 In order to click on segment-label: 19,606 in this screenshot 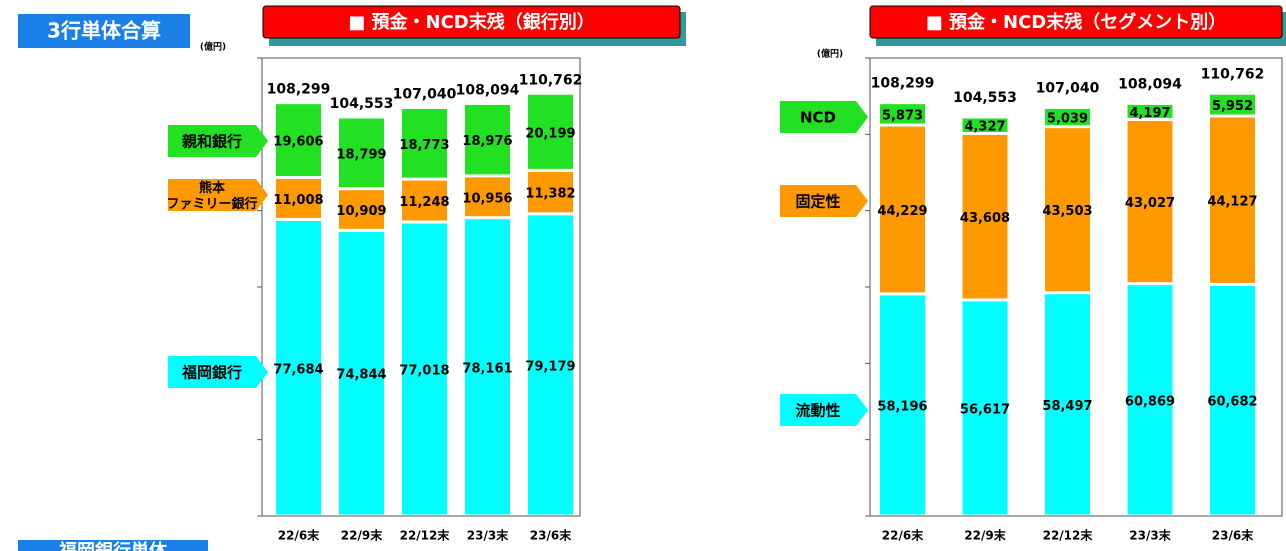, I will do `click(298, 142)`.